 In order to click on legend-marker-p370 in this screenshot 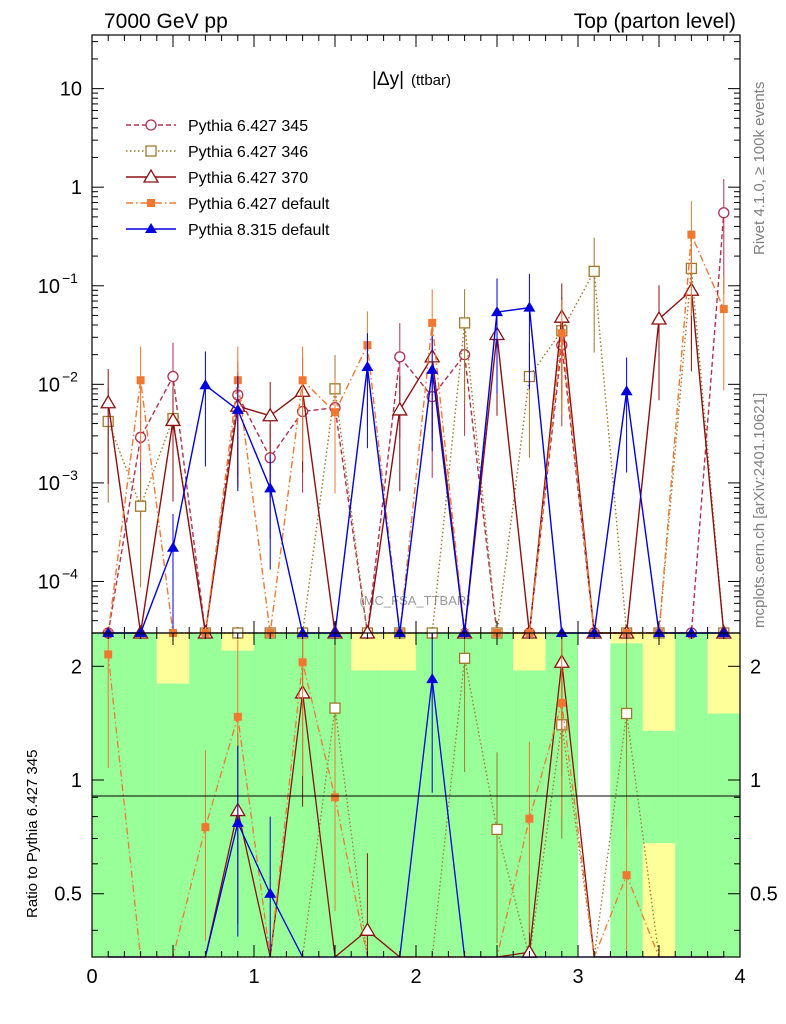, I will do `click(151, 175)`.